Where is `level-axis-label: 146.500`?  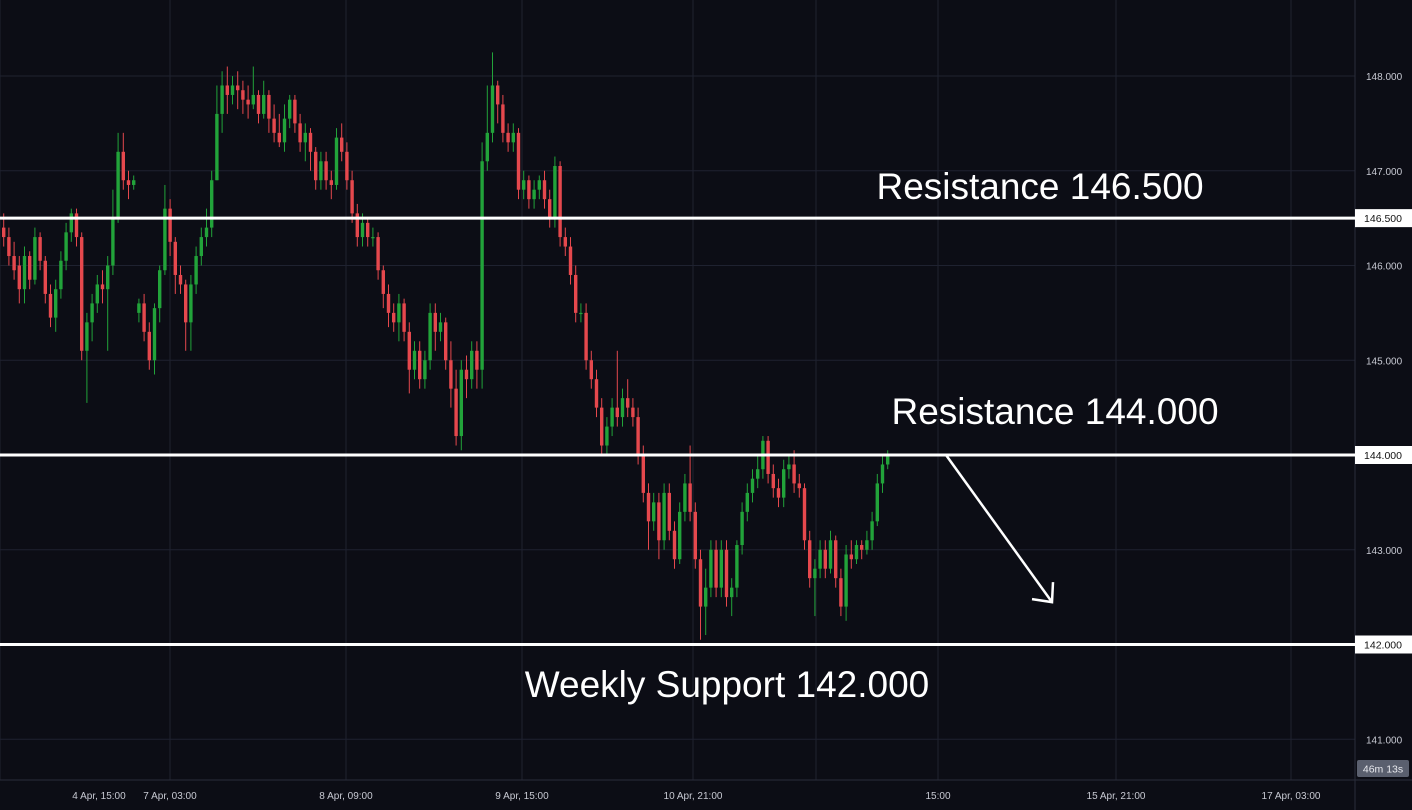
level-axis-label: 146.500 is located at coordinates (1383, 219).